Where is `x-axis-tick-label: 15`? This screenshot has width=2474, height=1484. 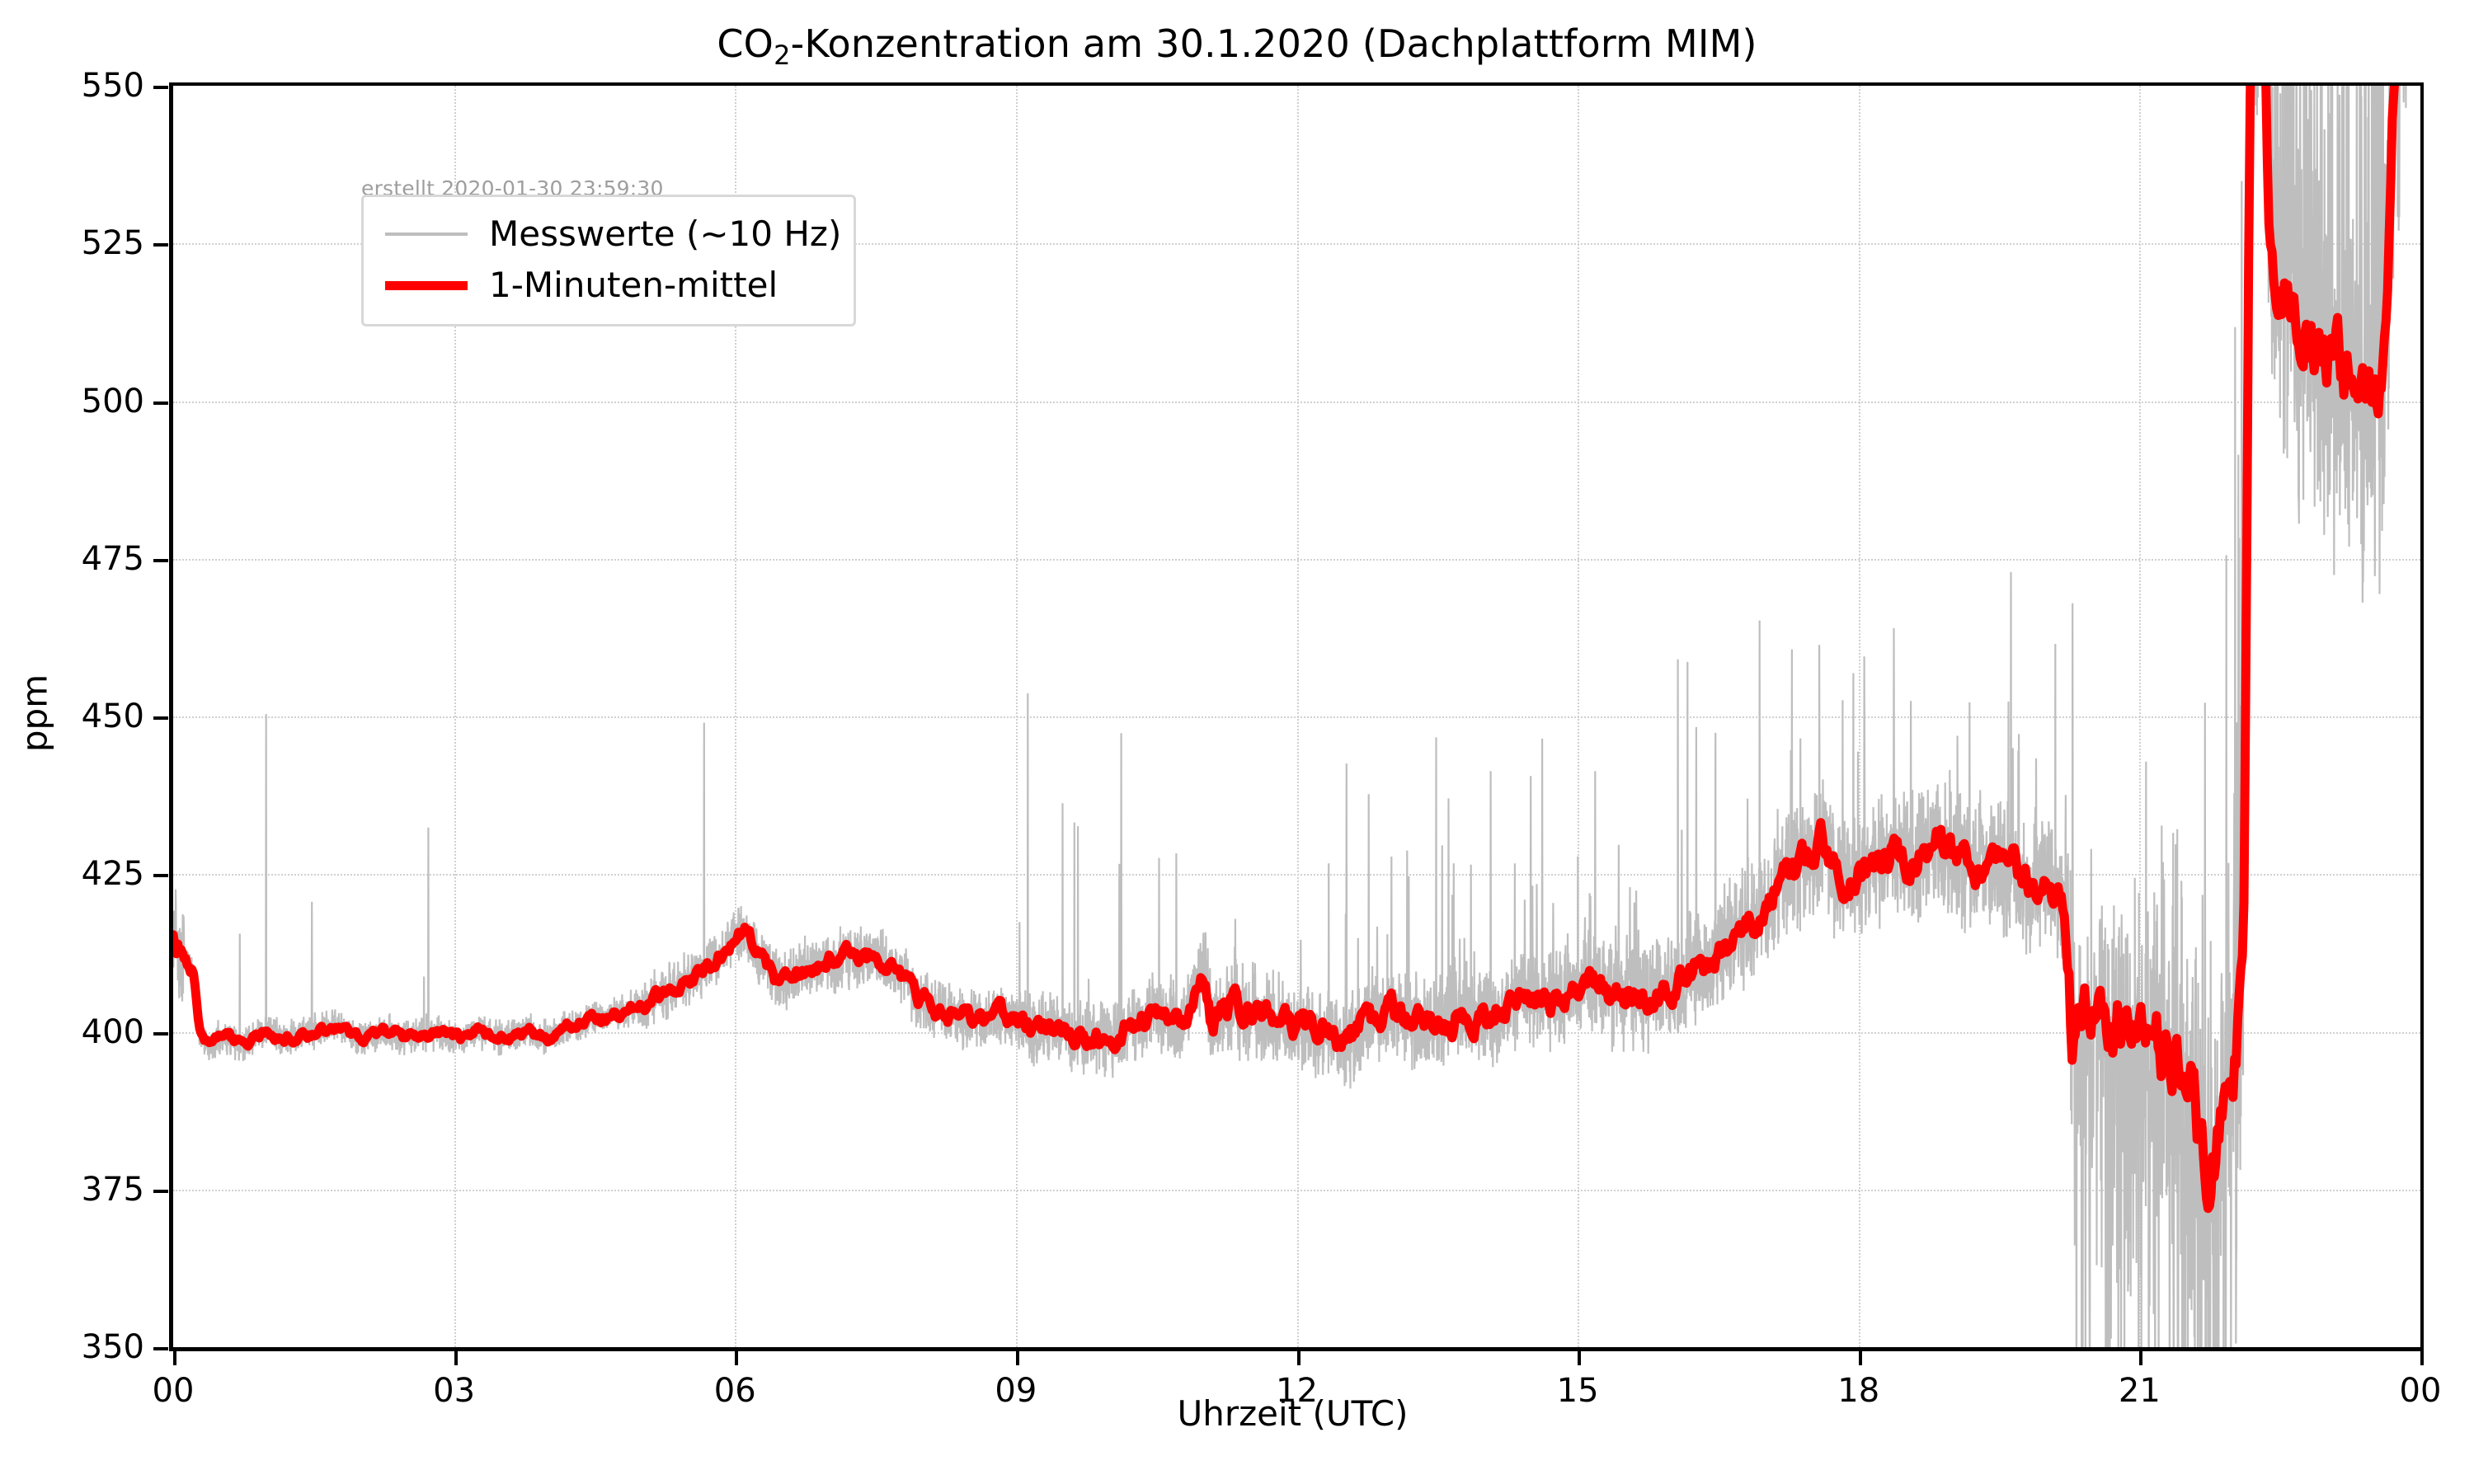 x-axis-tick-label: 15 is located at coordinates (1577, 1391).